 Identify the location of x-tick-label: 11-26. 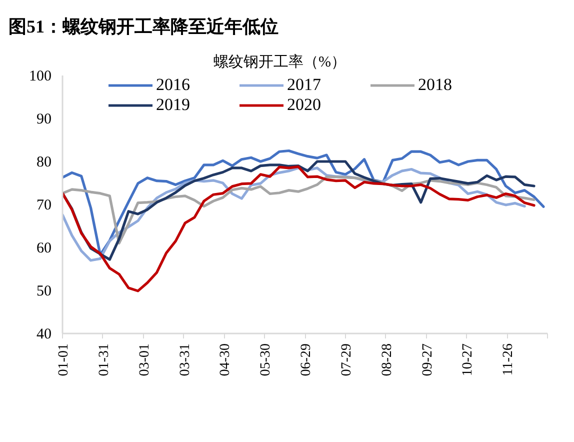
(508, 359).